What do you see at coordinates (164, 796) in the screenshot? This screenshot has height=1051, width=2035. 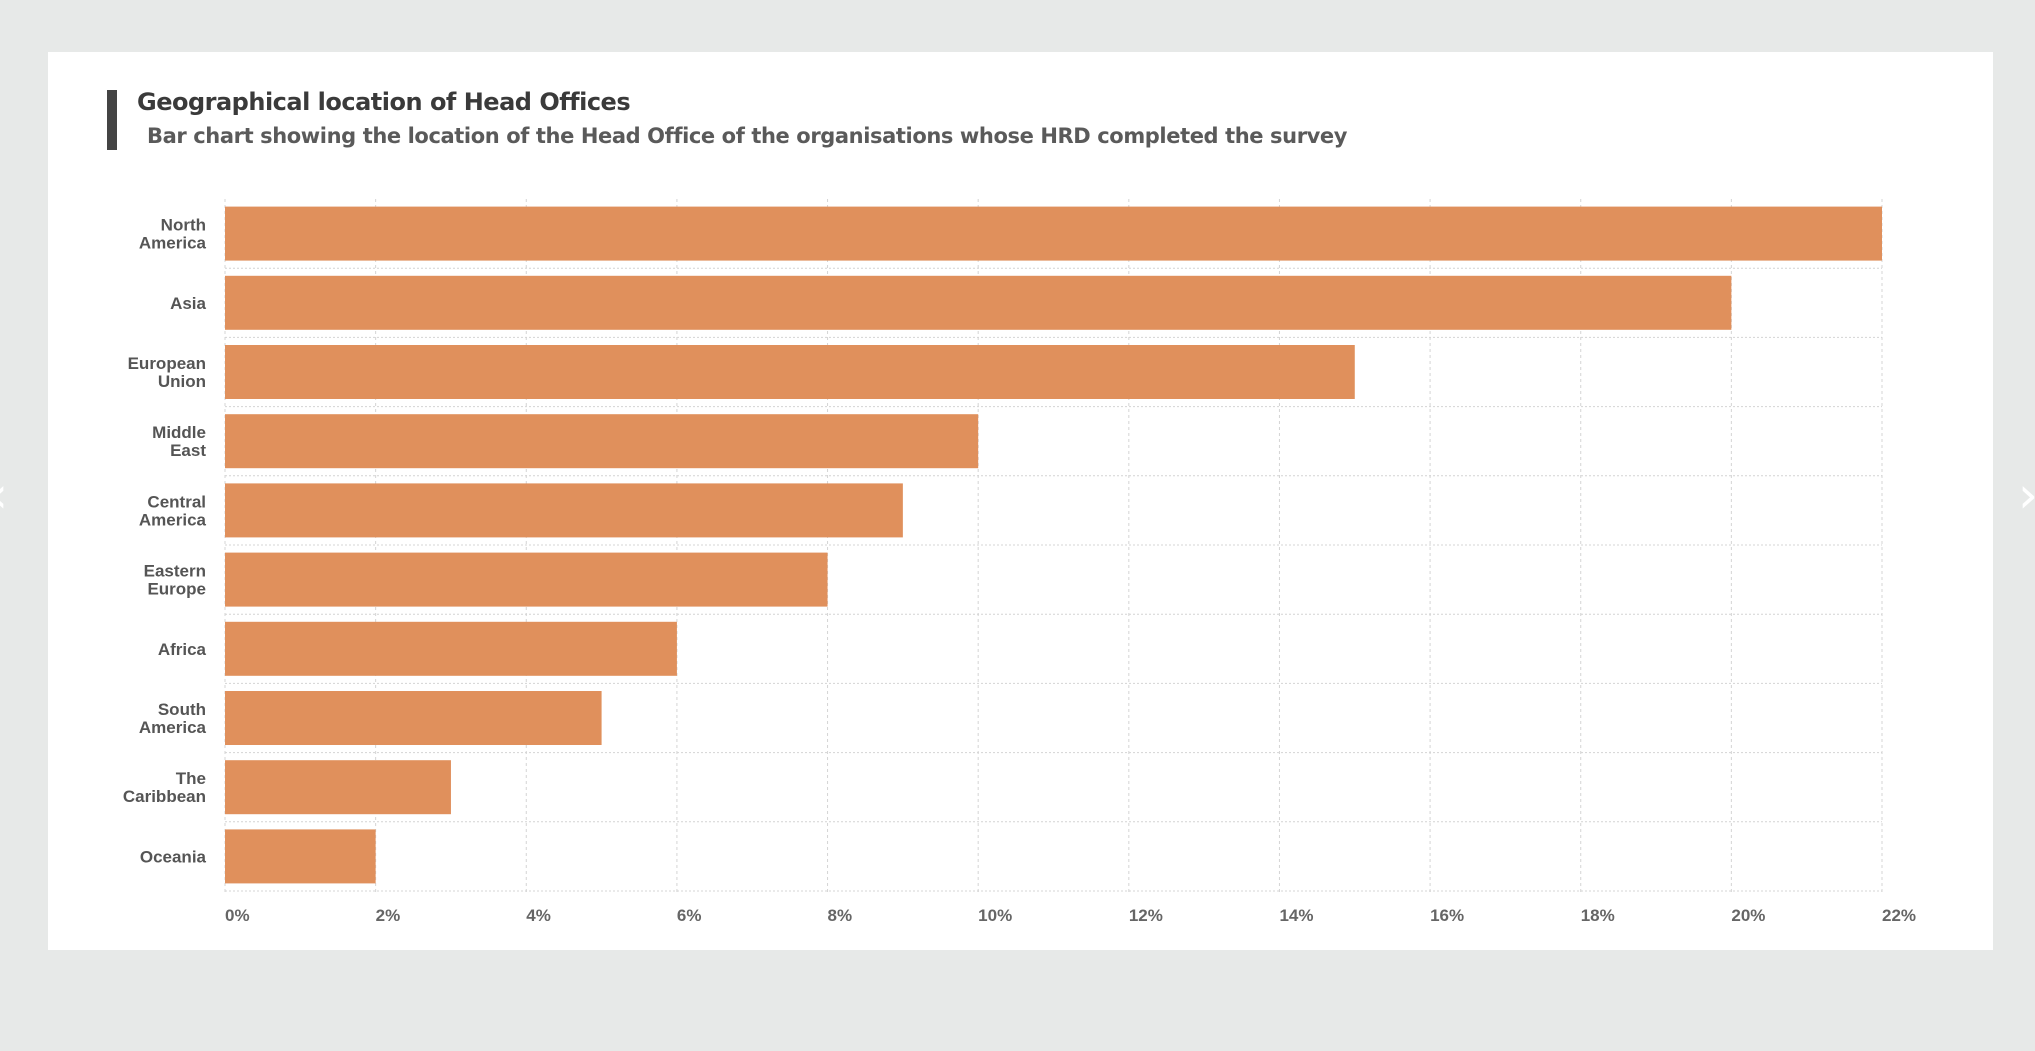 I see `category-label: Caribbean` at bounding box center [164, 796].